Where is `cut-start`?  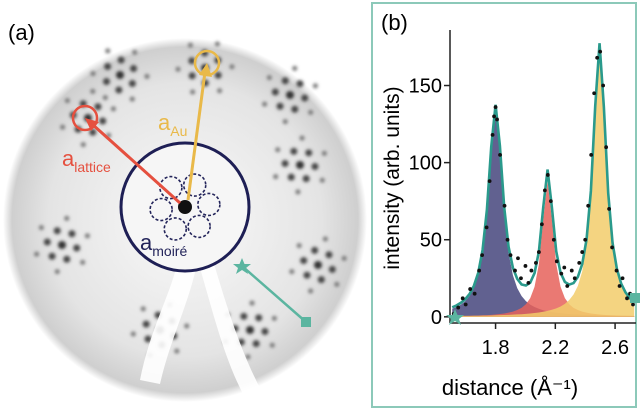 cut-start is located at coordinates (242, 266).